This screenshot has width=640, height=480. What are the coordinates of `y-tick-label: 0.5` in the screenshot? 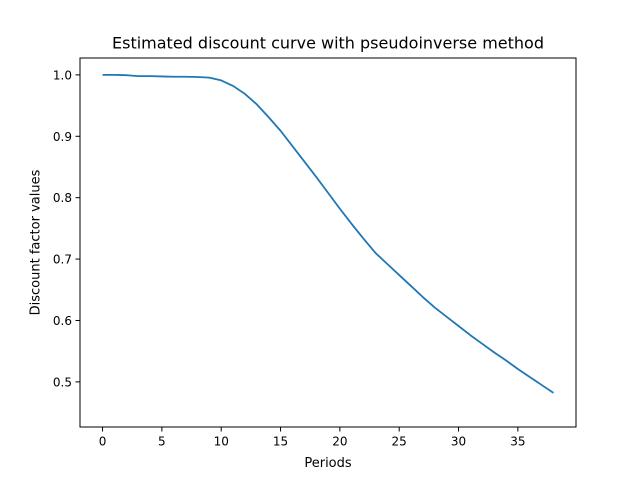 It's located at (62, 382).